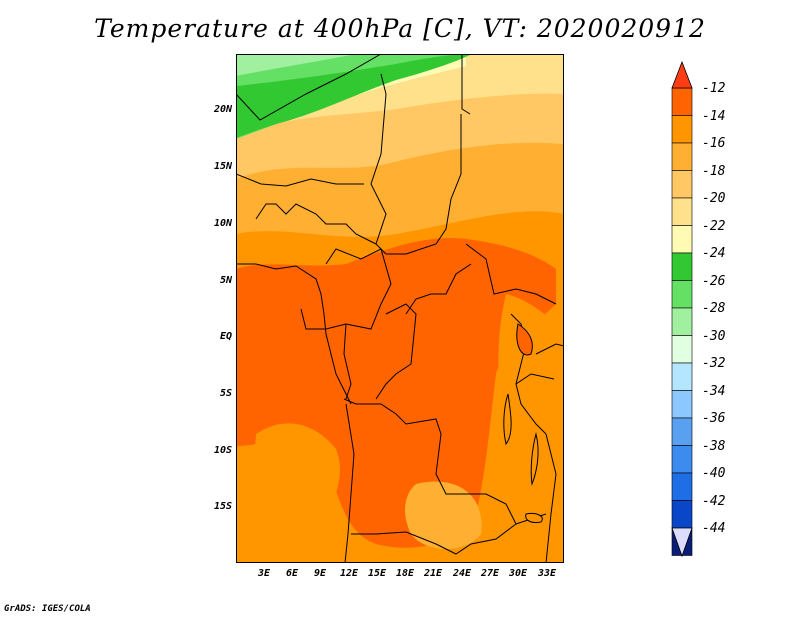 The width and height of the screenshot is (800, 618). What do you see at coordinates (518, 573) in the screenshot?
I see `lon-label-30e: 30E` at bounding box center [518, 573].